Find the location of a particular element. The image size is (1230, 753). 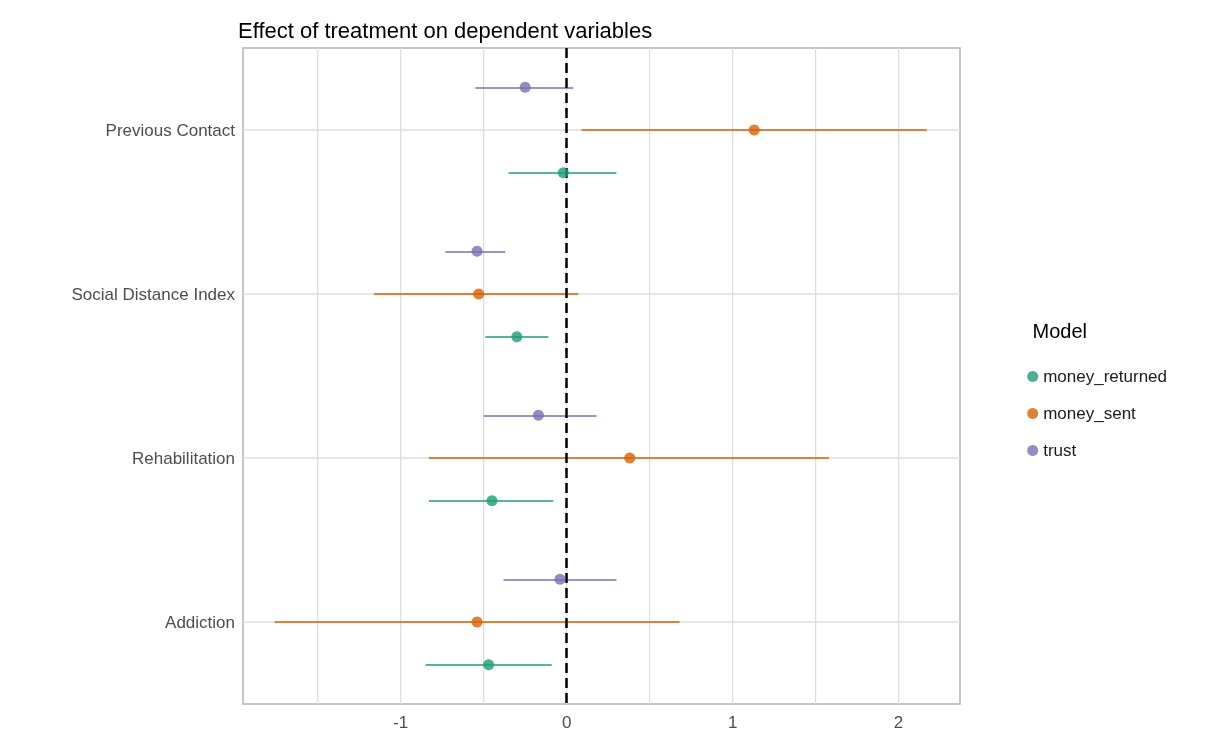

legend-label: money_sent is located at coordinates (1090, 413).